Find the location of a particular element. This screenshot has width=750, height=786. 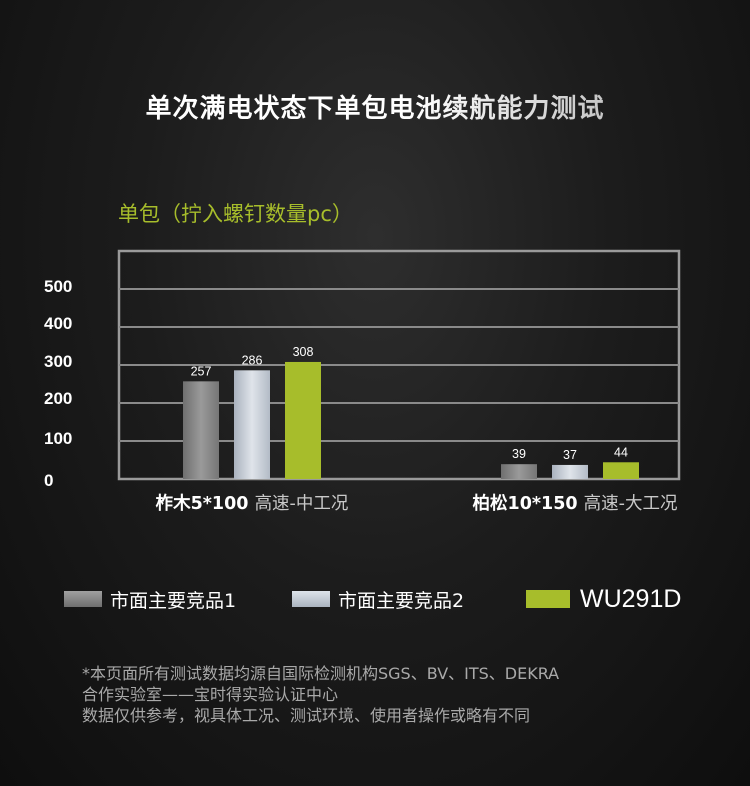

x-category-label: 柞木5*100 高速-中工况 is located at coordinates (252, 503).